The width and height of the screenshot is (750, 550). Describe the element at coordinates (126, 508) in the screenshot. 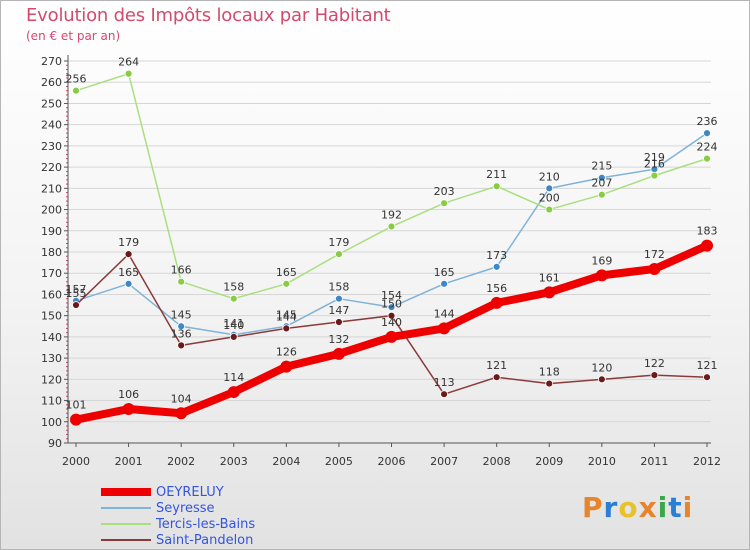

I see `legend-swatch-seyresse` at that location.